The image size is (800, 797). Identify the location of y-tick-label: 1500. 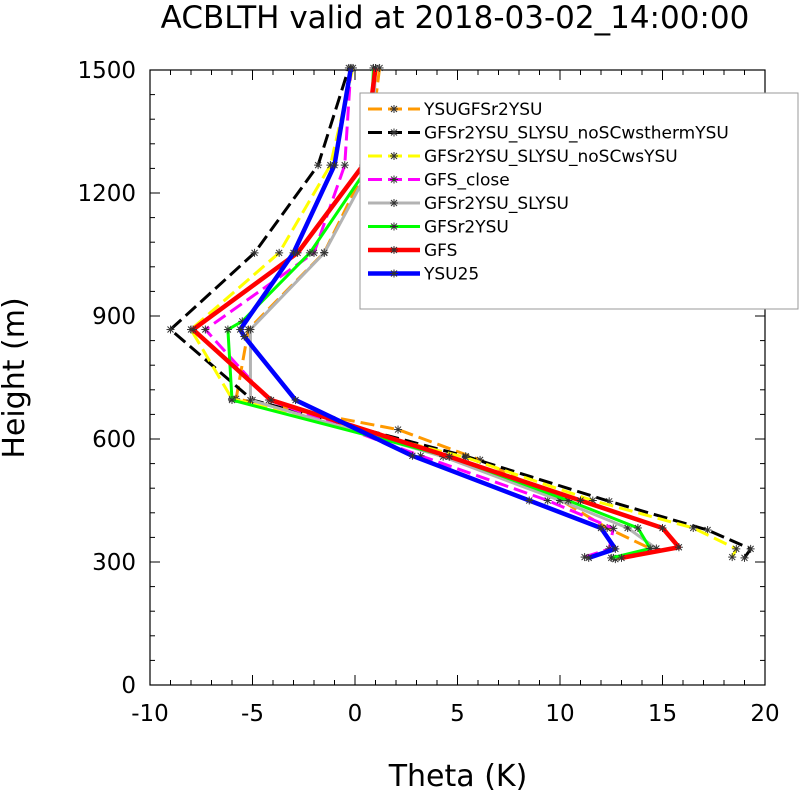
(106, 71).